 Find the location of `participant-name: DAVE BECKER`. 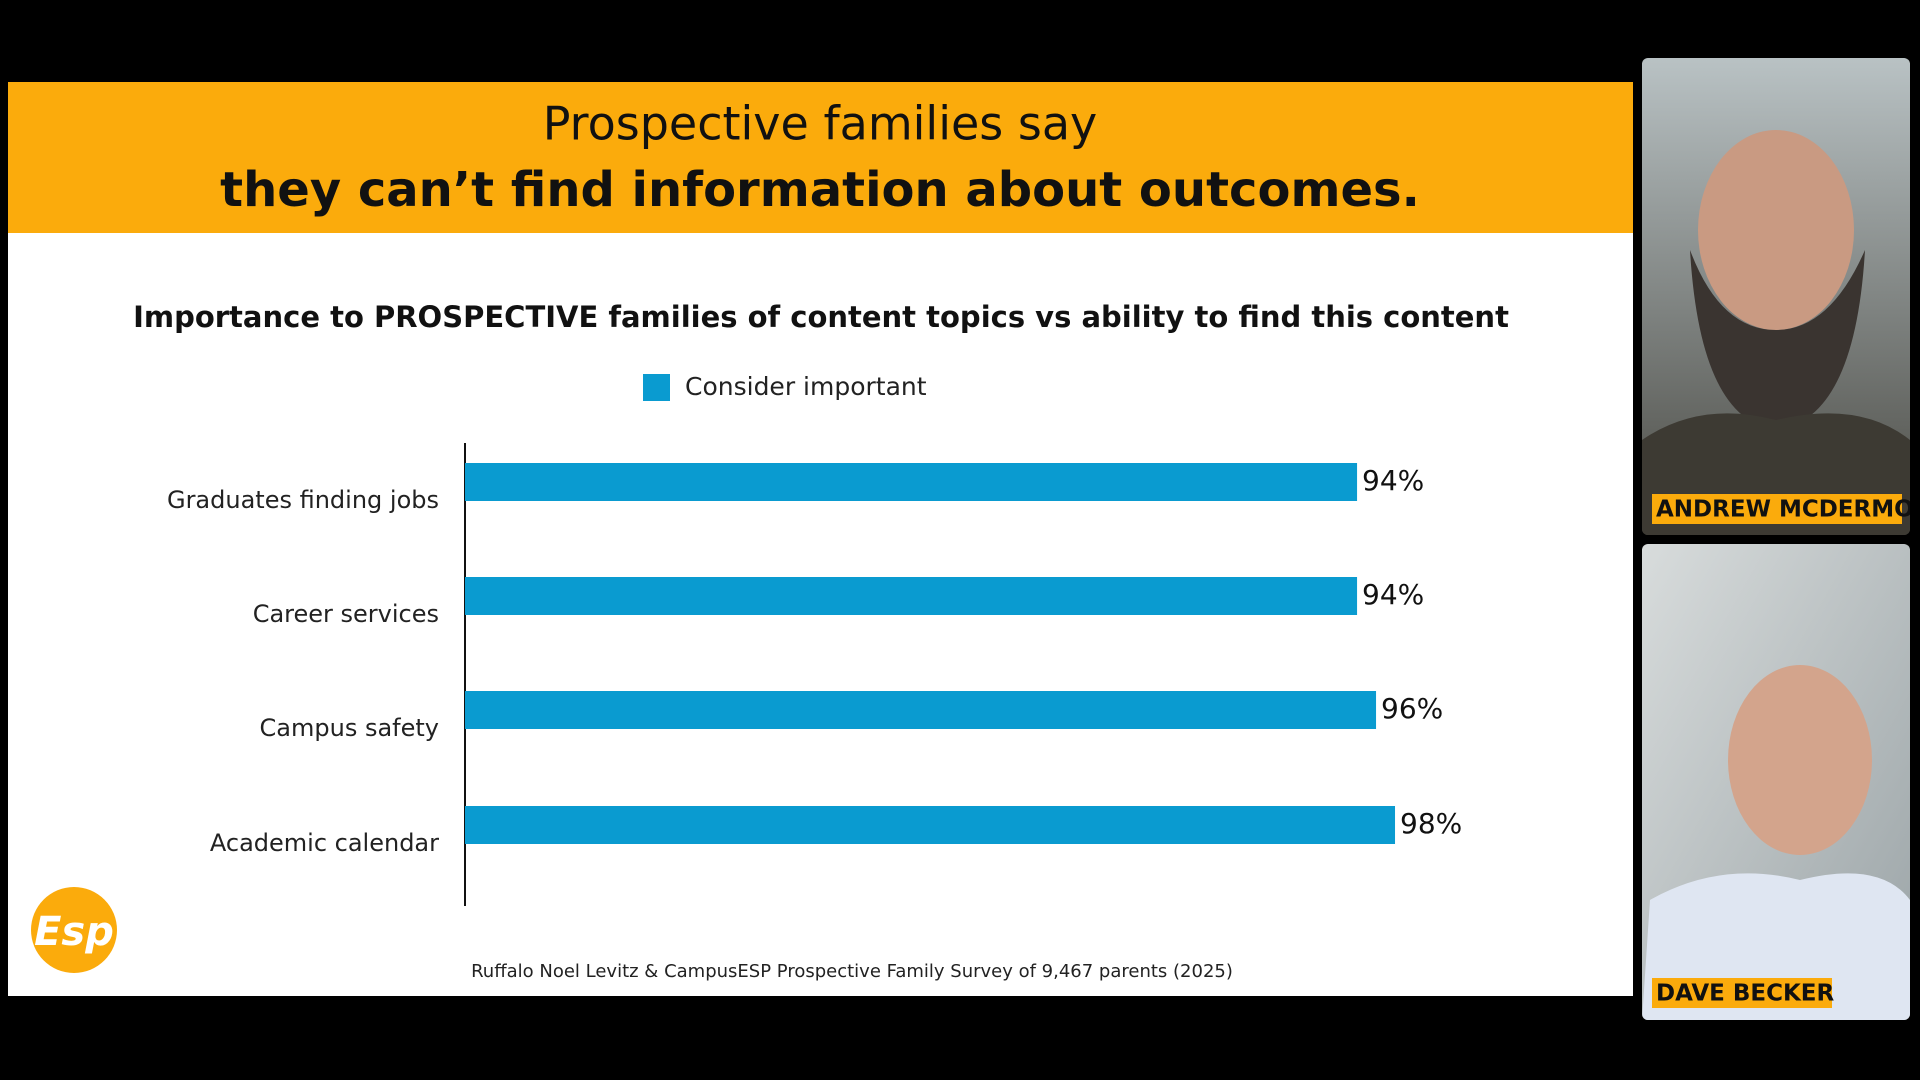

participant-name: DAVE BECKER is located at coordinates (1745, 994).